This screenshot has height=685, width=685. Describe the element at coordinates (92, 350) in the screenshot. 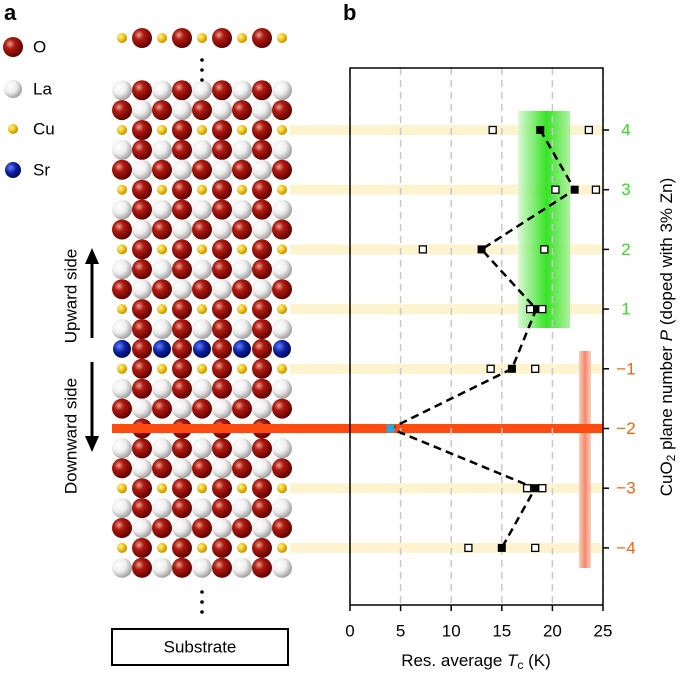

I see `side-arrows` at that location.